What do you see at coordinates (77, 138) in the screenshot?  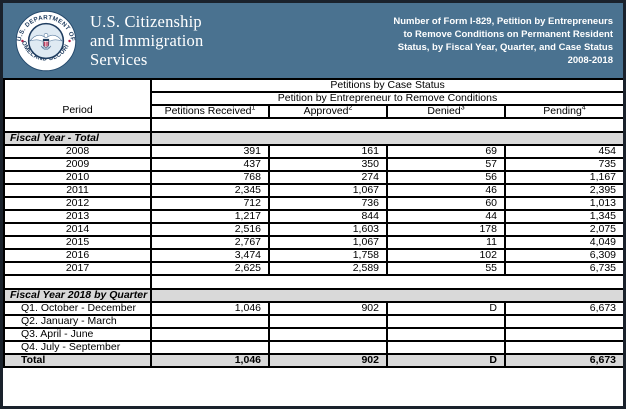 I see `section-label: Fiscal Year - Total` at bounding box center [77, 138].